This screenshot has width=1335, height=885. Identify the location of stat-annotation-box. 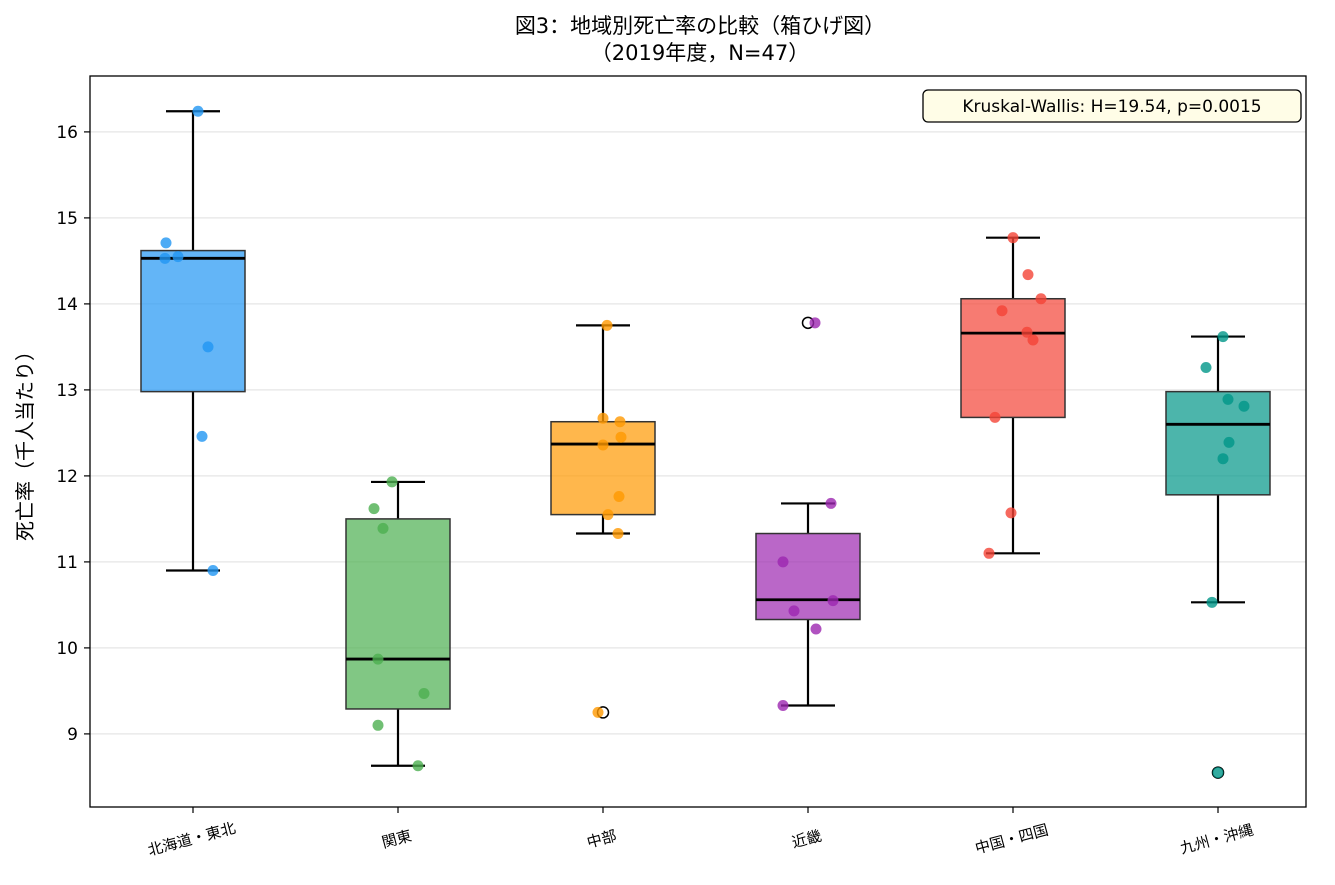
(1112, 106).